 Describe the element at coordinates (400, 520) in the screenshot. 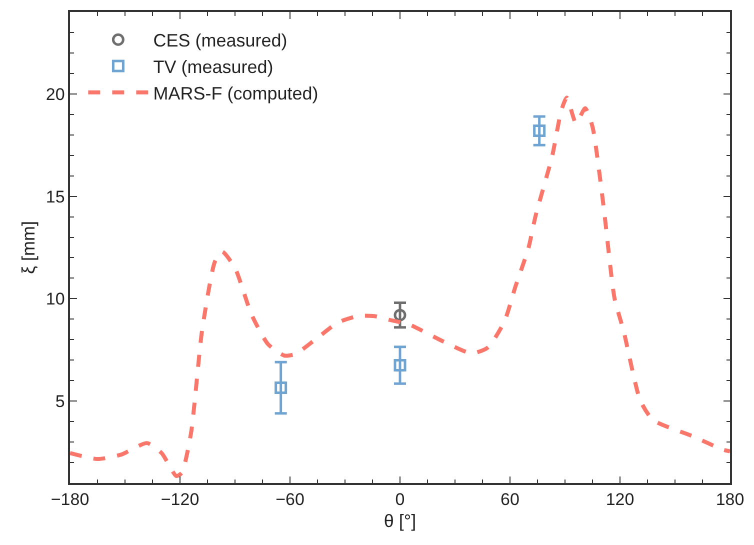

I see `x-axis-title: θ [°]` at that location.